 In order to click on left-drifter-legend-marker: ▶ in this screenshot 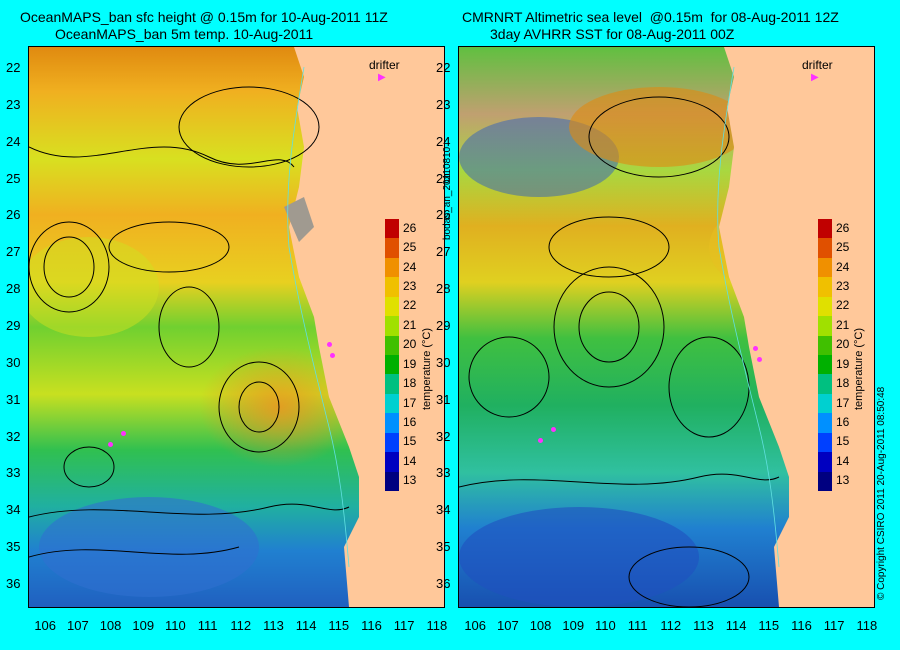, I will do `click(382, 77)`.